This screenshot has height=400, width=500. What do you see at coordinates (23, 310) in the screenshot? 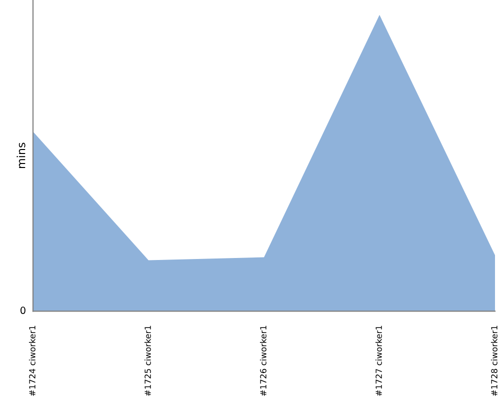
I see `text: 0` at bounding box center [23, 310].